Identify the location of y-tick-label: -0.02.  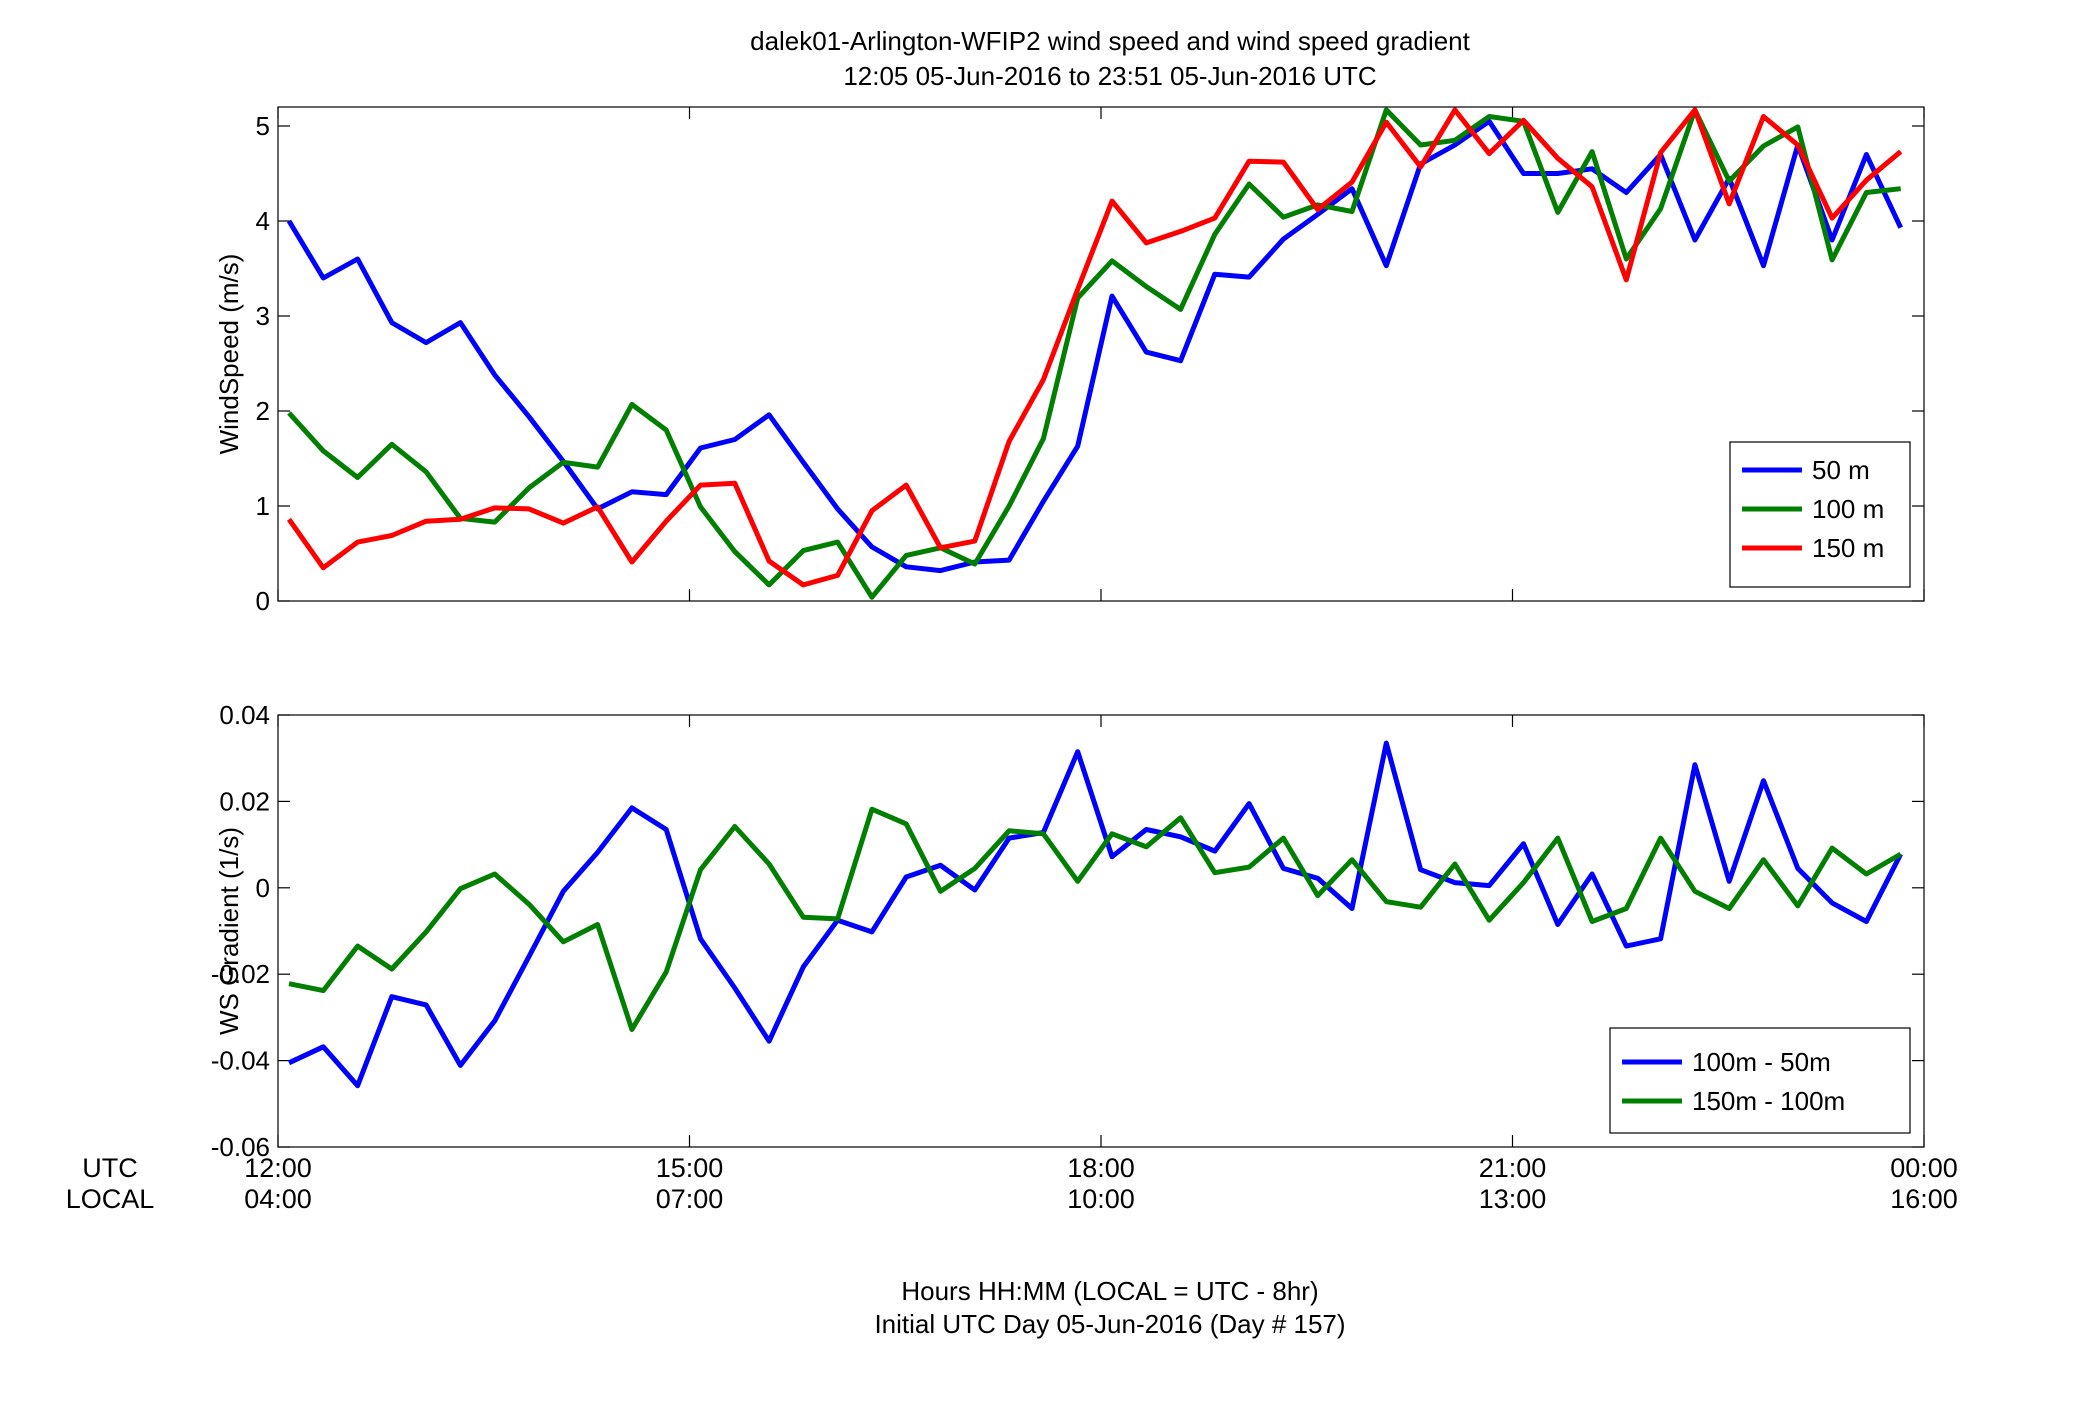
(240, 974).